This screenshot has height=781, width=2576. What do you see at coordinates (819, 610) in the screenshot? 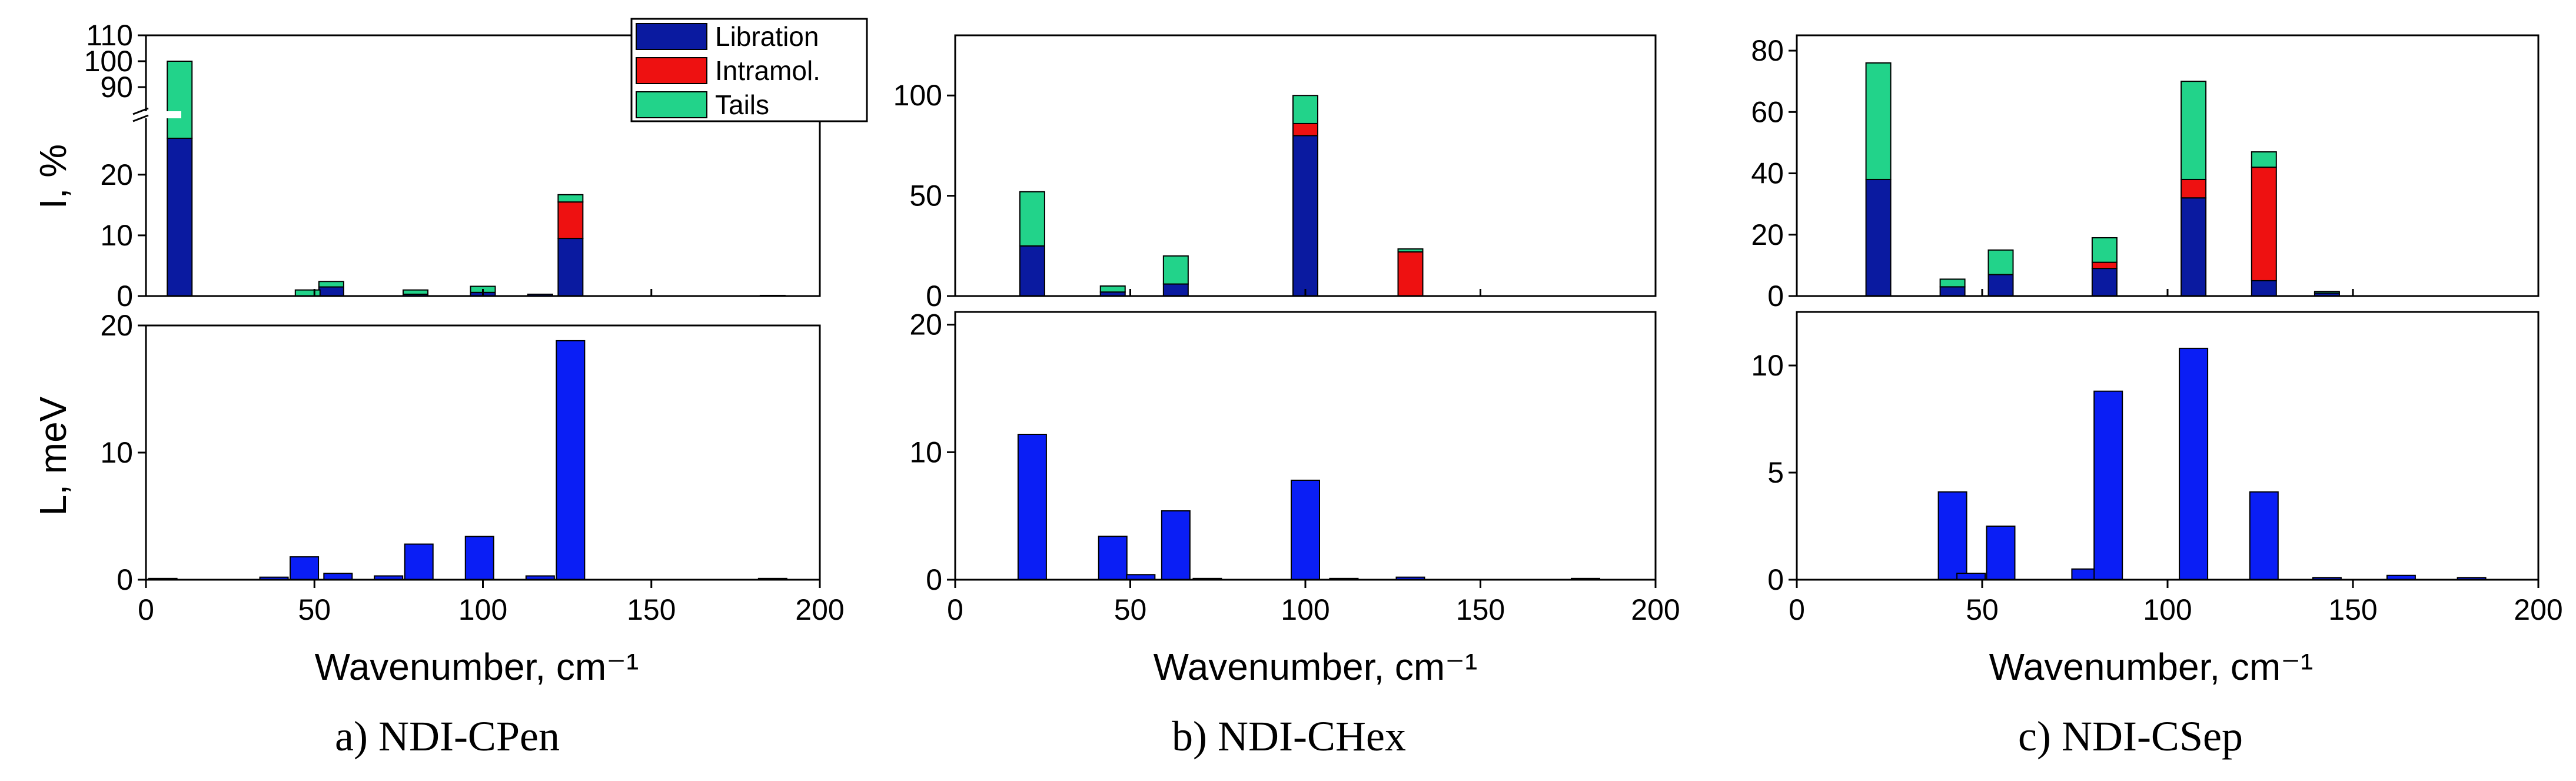
I see `xtick-label-a-4: 200` at bounding box center [819, 610].